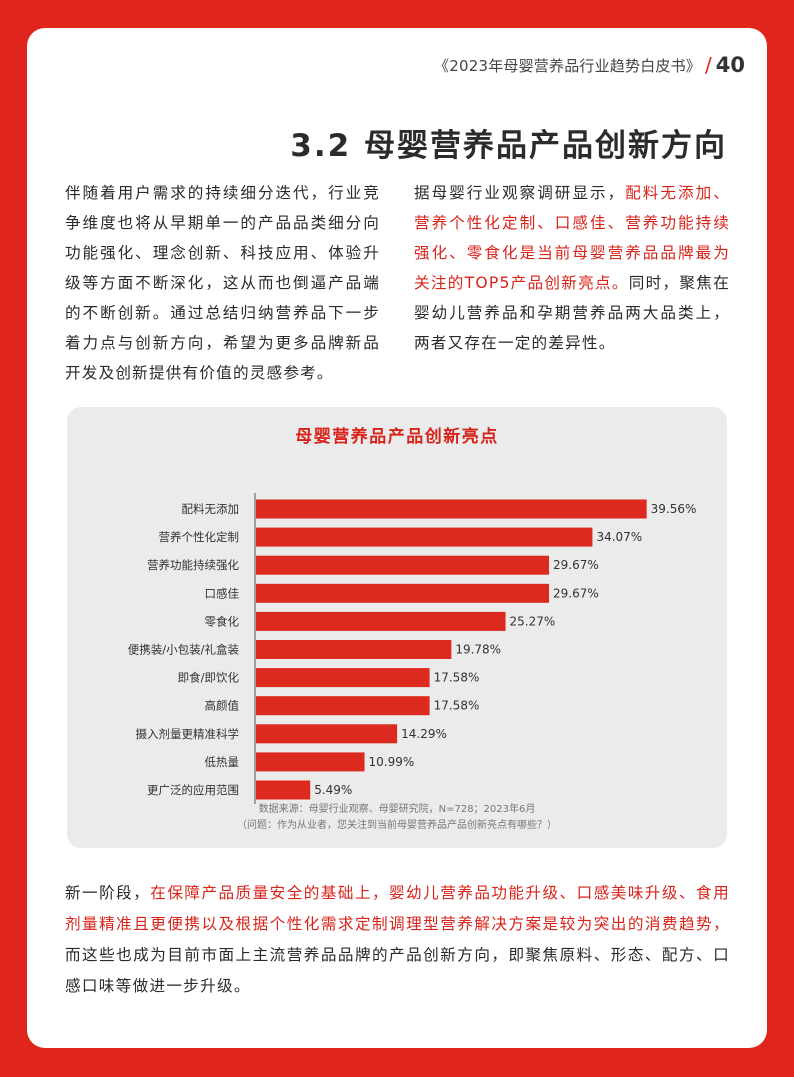 The height and width of the screenshot is (1077, 794). Describe the element at coordinates (211, 509) in the screenshot. I see `category-label: 配料无添加` at that location.